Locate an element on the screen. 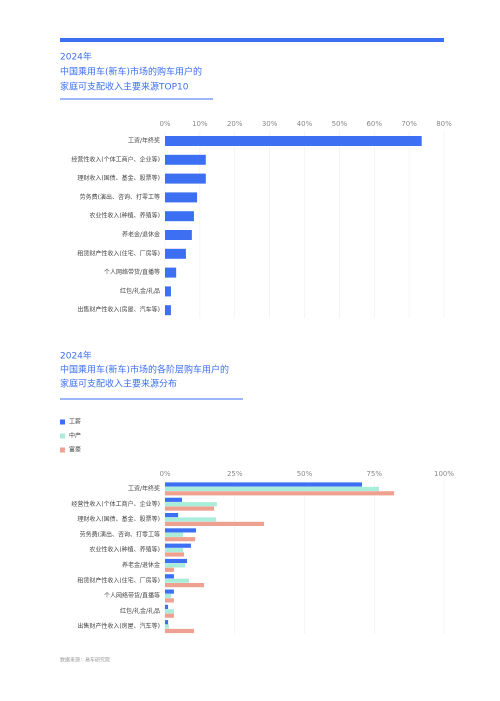 Image resolution: width=500 pixels, height=701 pixels. source: 数据来源：易车研究院 is located at coordinates (85, 660).